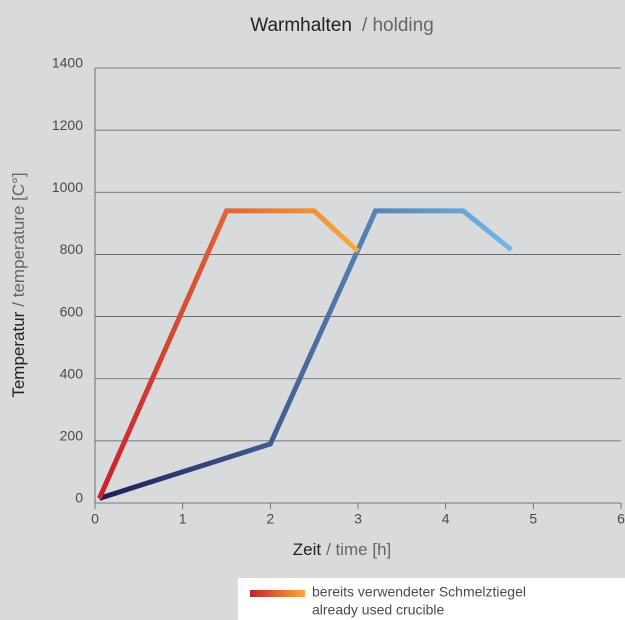 Image resolution: width=625 pixels, height=620 pixels. What do you see at coordinates (277, 593) in the screenshot?
I see `legend-swatch` at bounding box center [277, 593].